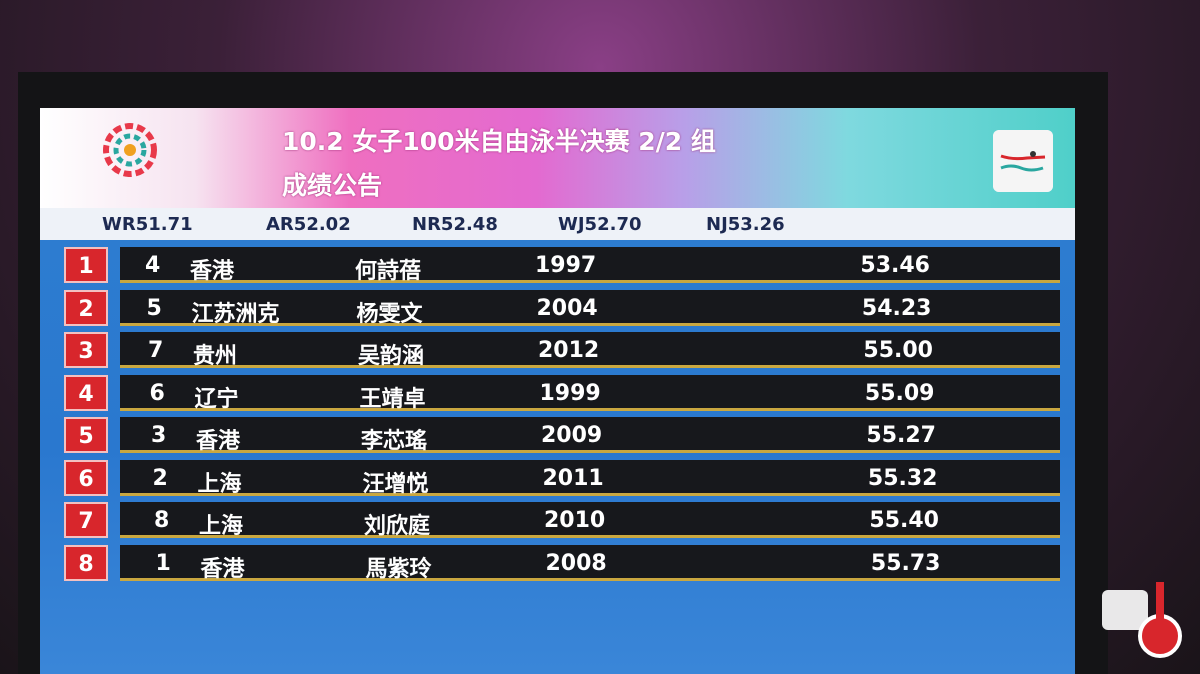  I want to click on athlete: 吴韵涵, so click(391, 356).